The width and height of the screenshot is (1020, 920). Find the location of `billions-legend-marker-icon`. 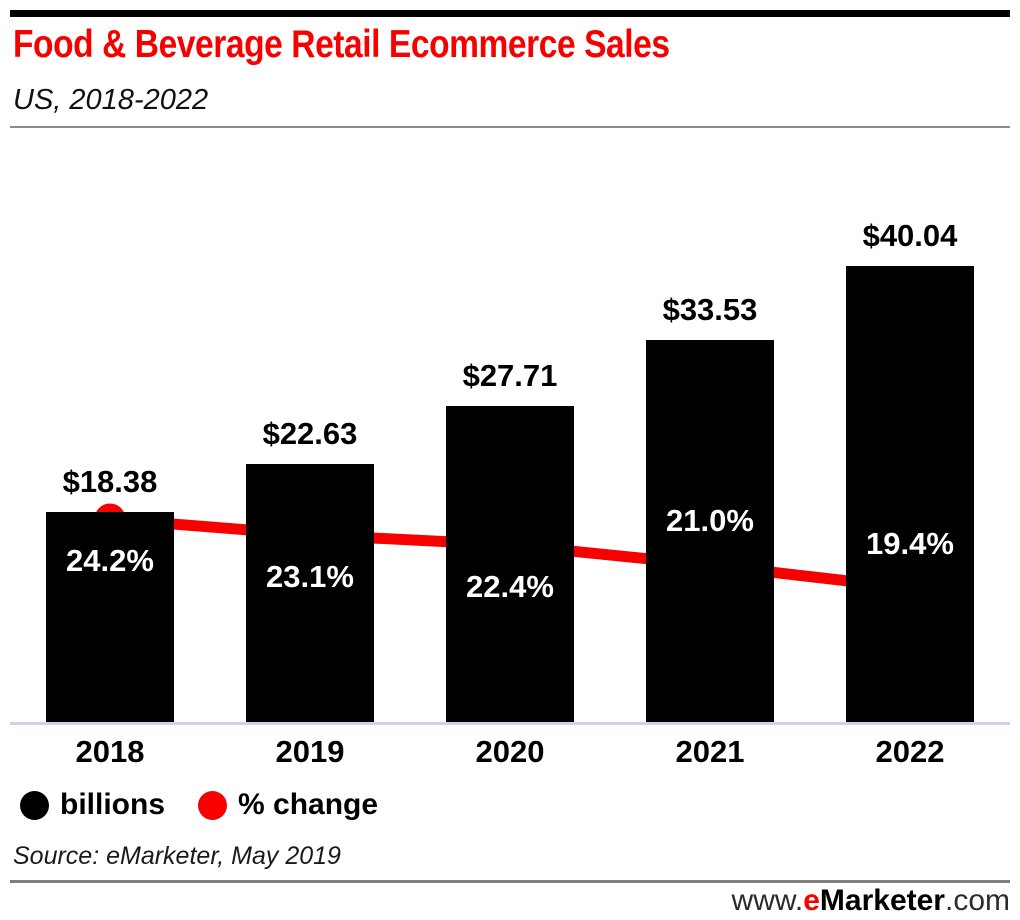

billions-legend-marker-icon is located at coordinates (34, 805).